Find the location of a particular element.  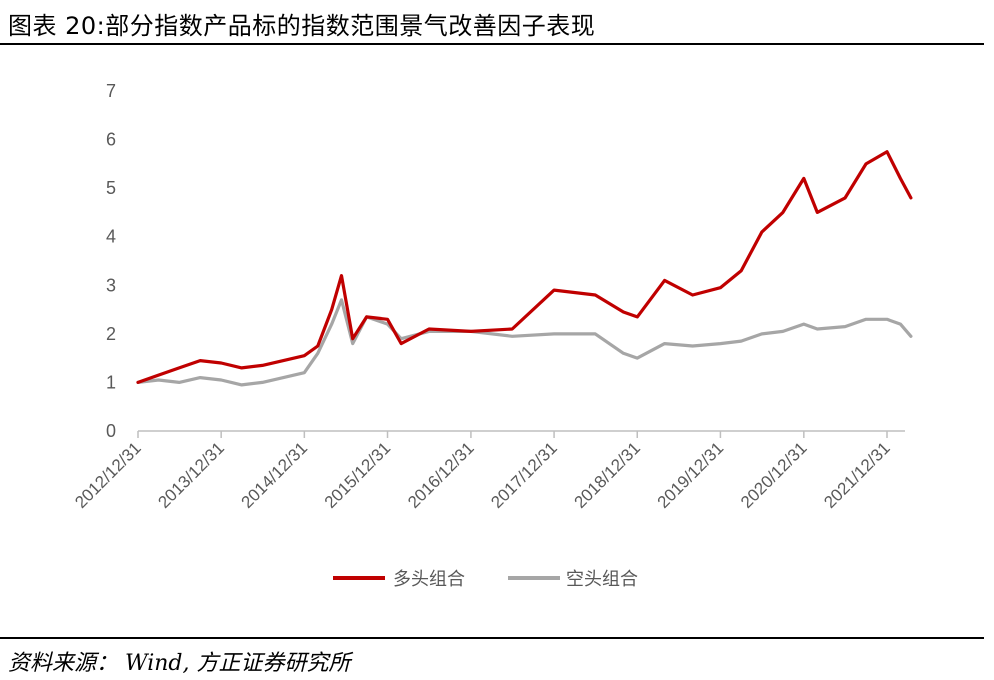

x-tick-label: 2017/12/31 is located at coordinates (524, 475).